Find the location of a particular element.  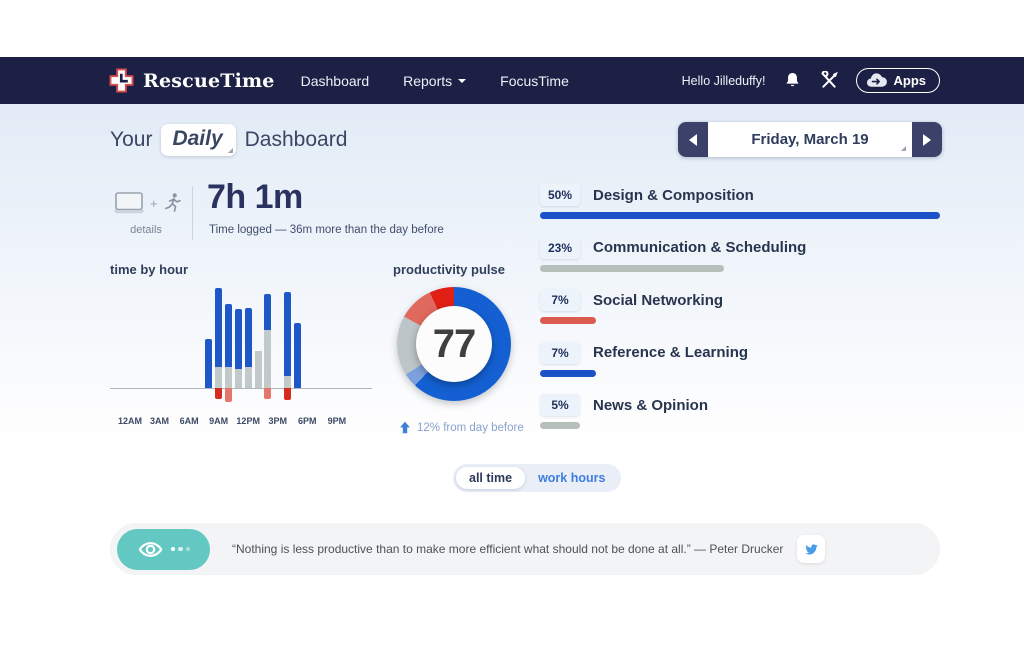

time-logged-value: 7h 1m is located at coordinates (255, 197).